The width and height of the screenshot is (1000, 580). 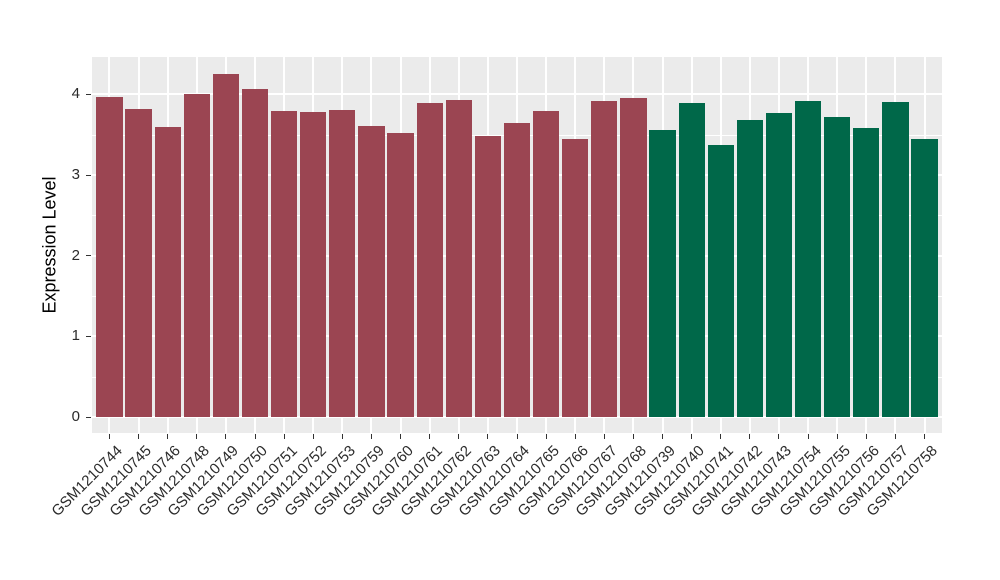 What do you see at coordinates (487, 276) in the screenshot?
I see `bar-GSM1210763` at bounding box center [487, 276].